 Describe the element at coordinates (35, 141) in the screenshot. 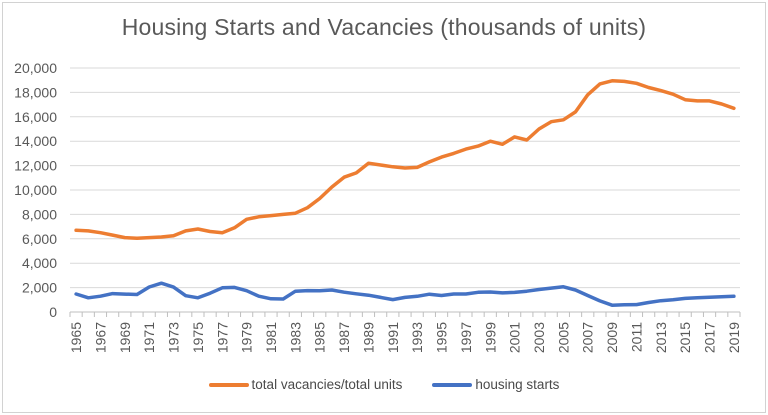

I see `svg-text: 14,000` at that location.